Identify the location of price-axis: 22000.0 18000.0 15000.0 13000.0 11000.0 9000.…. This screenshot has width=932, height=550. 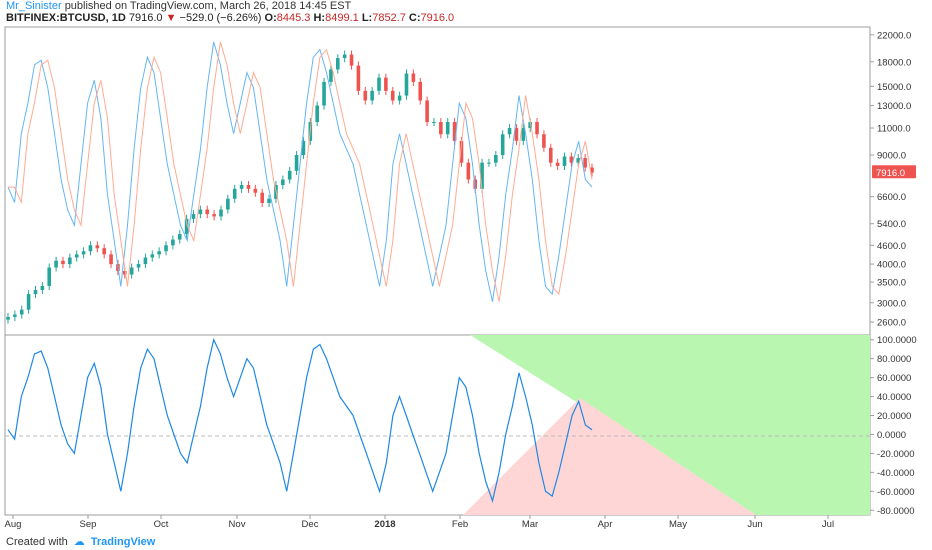
(893, 179).